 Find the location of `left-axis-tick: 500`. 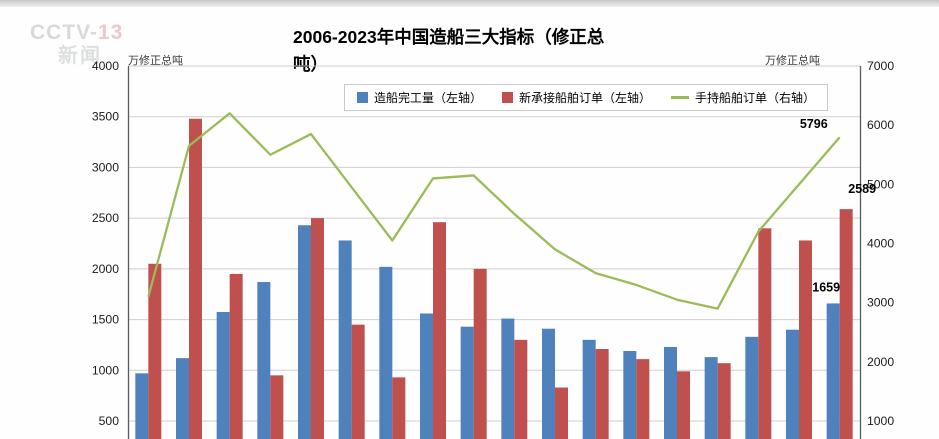

left-axis-tick: 500 is located at coordinates (109, 421).